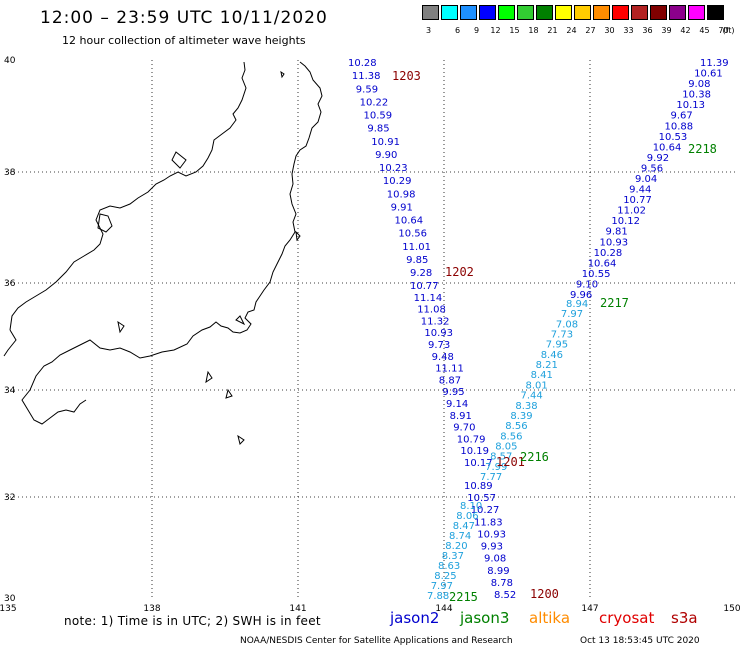  Describe the element at coordinates (10, 330) in the screenshot. I see `latitude-tick-labels: 40 38 36 34 32 30` at that location.